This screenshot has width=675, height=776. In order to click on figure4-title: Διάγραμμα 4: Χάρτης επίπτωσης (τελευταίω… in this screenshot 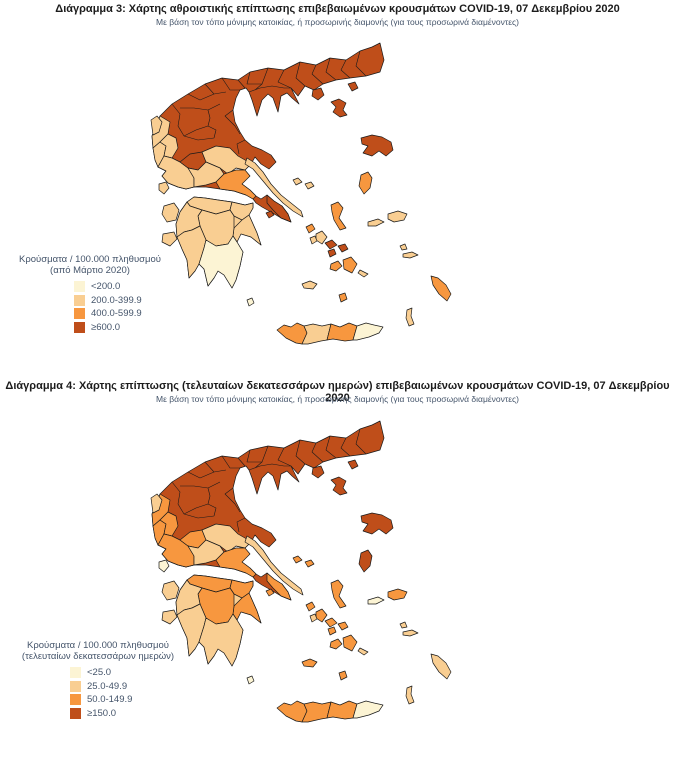, I will do `click(337, 392)`.